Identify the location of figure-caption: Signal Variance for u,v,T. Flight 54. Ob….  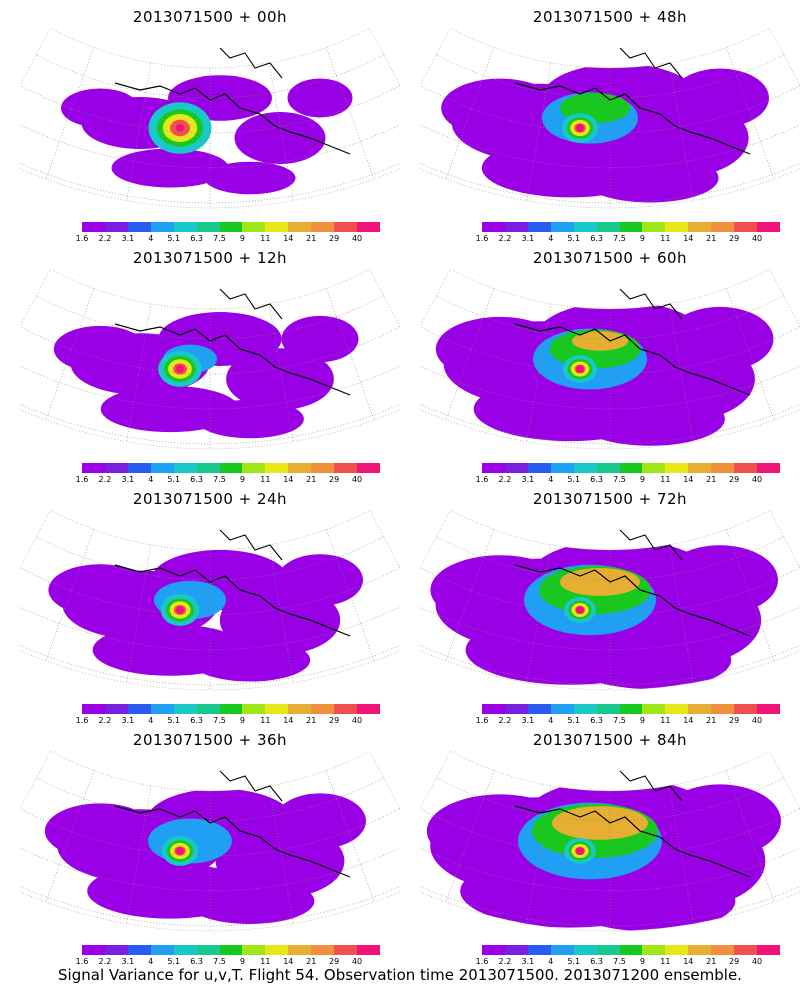
(400, 975).